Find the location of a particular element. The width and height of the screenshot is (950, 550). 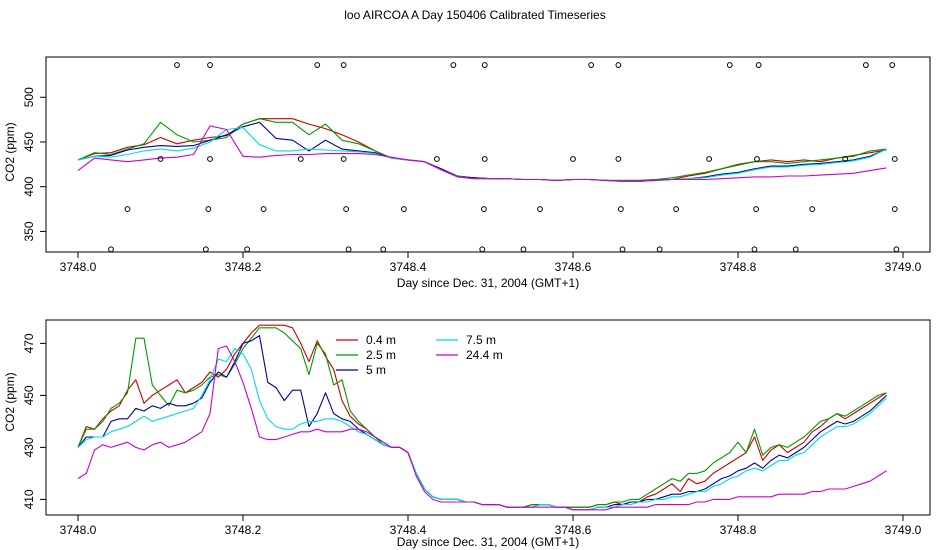

series-line-5-m is located at coordinates (482, 151).